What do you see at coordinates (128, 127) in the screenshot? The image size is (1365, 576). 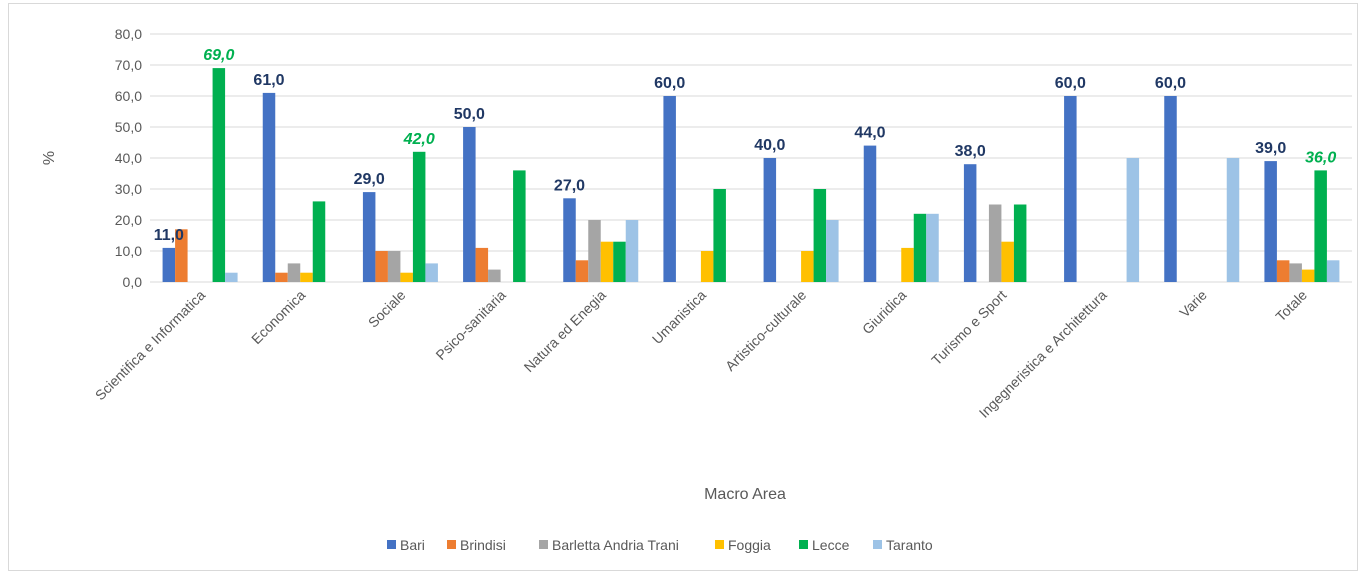 I see `y-tick-label: 50,0` at bounding box center [128, 127].